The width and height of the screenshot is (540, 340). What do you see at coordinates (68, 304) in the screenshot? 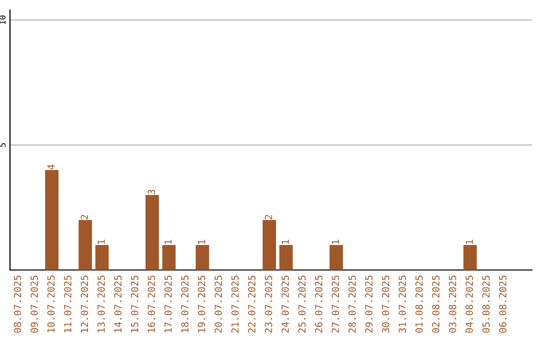
I see `x-tick-label: 11.07.2025` at bounding box center [68, 304].